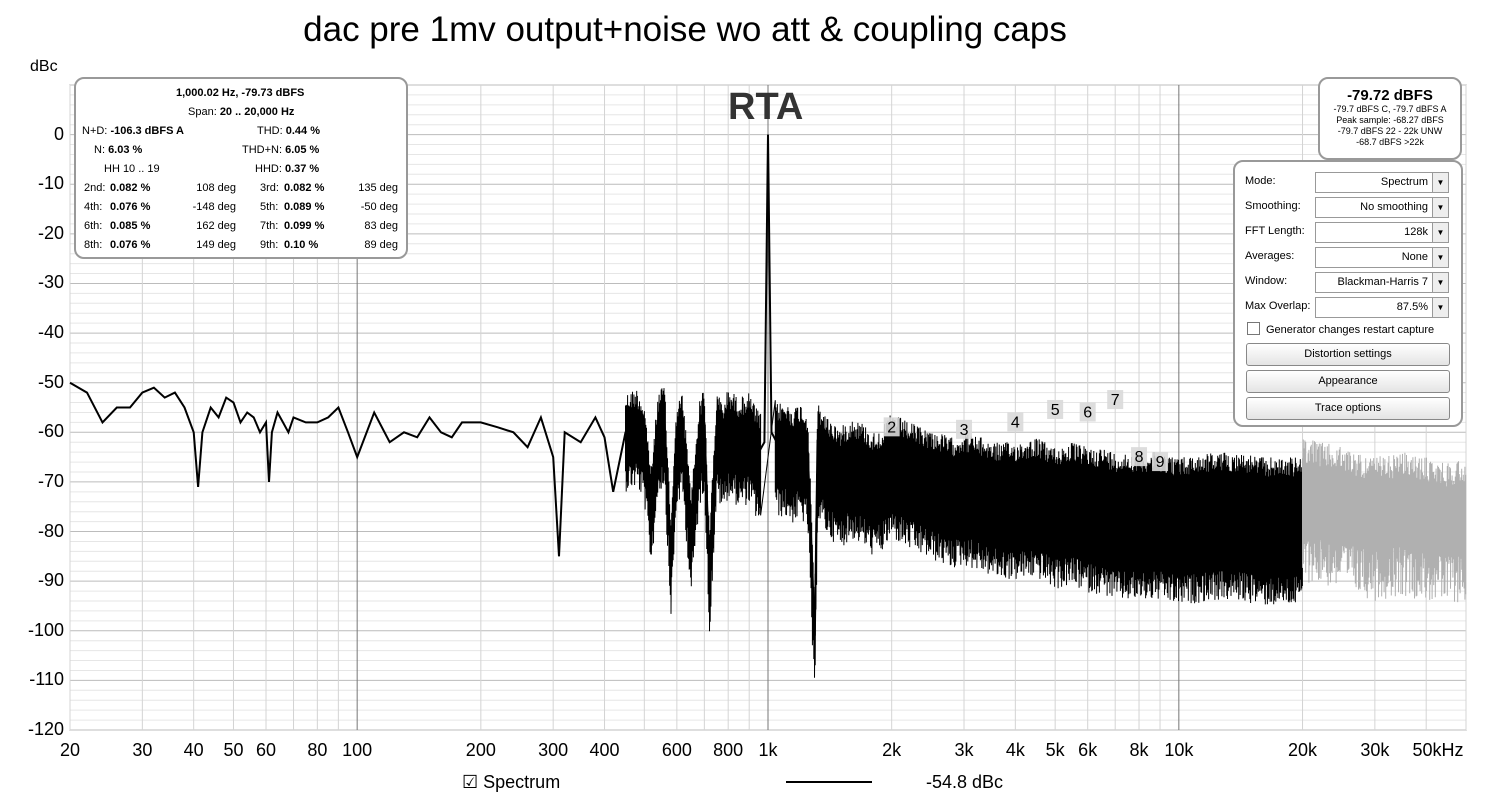 The width and height of the screenshot is (1500, 801). Describe the element at coordinates (241, 112) in the screenshot. I see `span-readout: Span: 20 .. 20,000 Hz` at that location.